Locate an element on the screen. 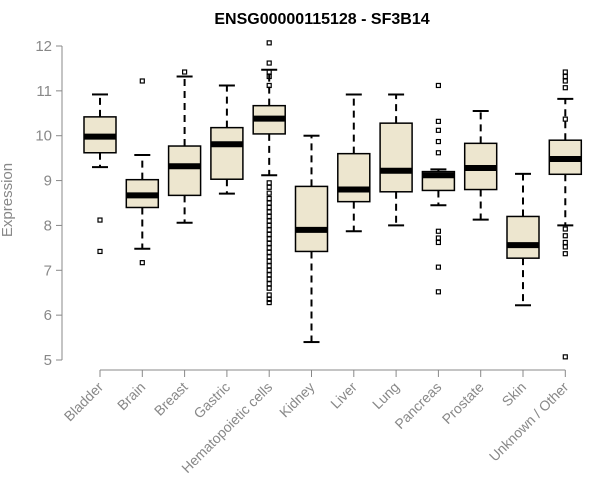 The image size is (600, 500). x-tick-label: Prostate is located at coordinates (463, 403).